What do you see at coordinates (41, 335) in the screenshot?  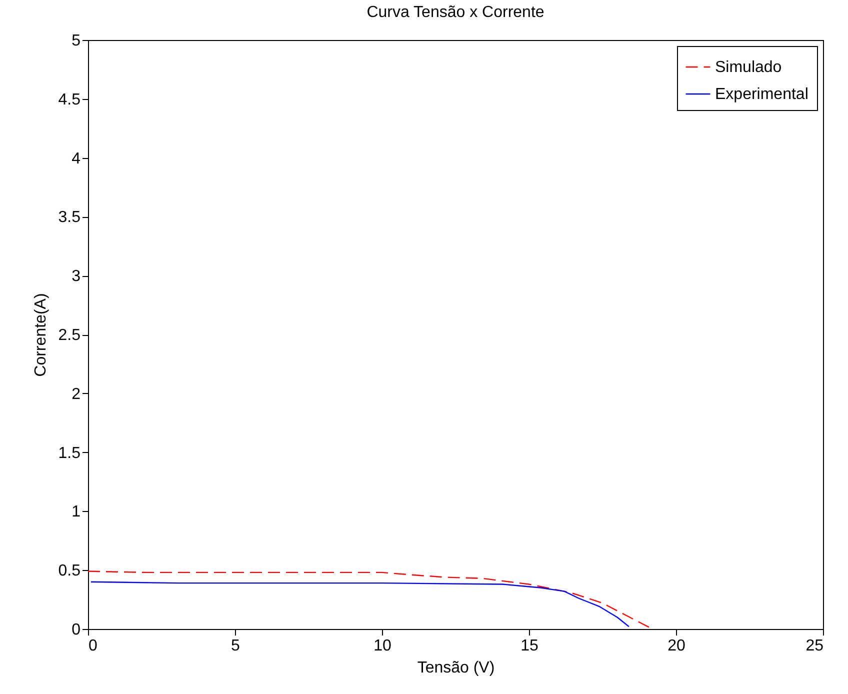 I see `y-axis-title: Corrente(A)` at bounding box center [41, 335].